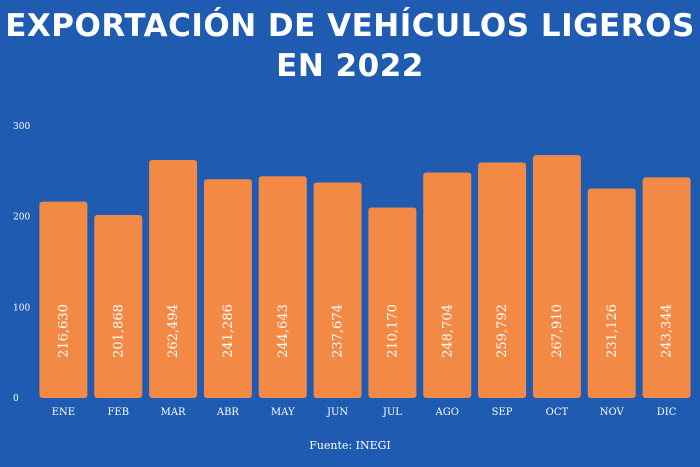  Describe the element at coordinates (21, 127) in the screenshot. I see `y-tick-label: 300` at that location.